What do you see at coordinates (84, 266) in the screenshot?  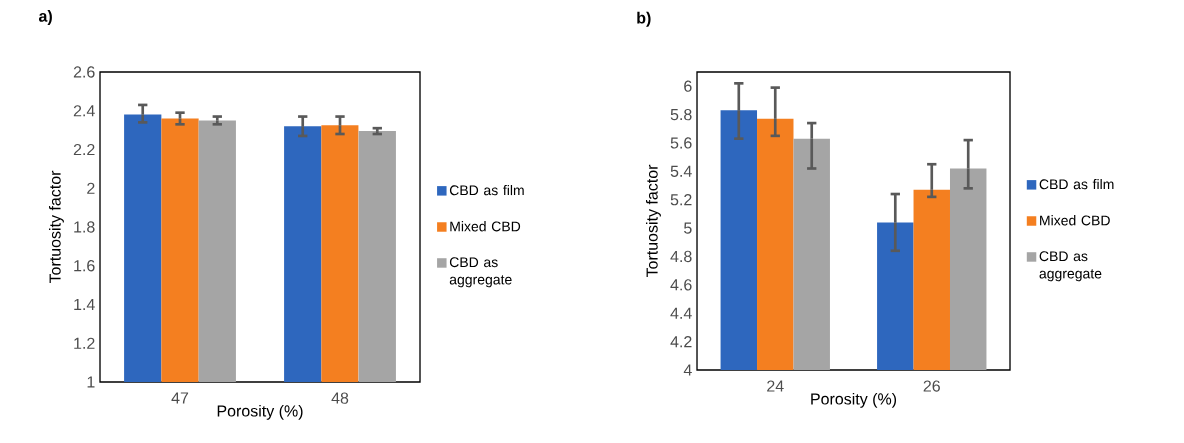 I see `y-tick-label: 1.6` at bounding box center [84, 266].